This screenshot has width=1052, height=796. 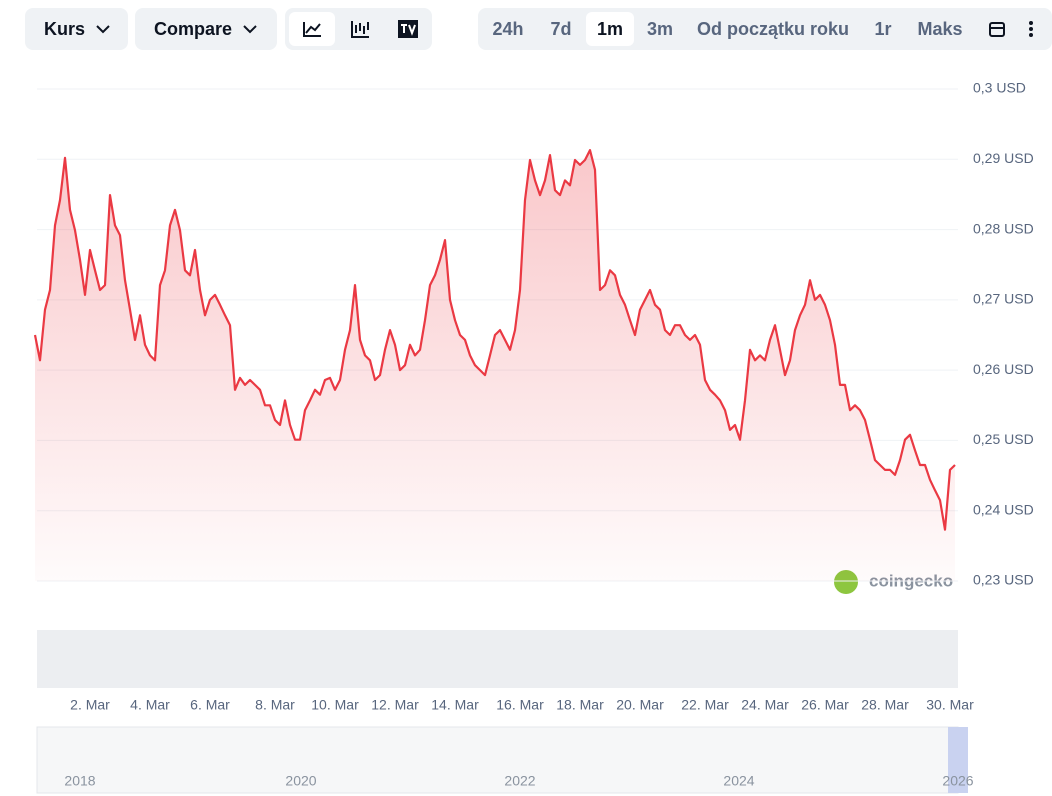 I want to click on tradingview-button, so click(x=408, y=29).